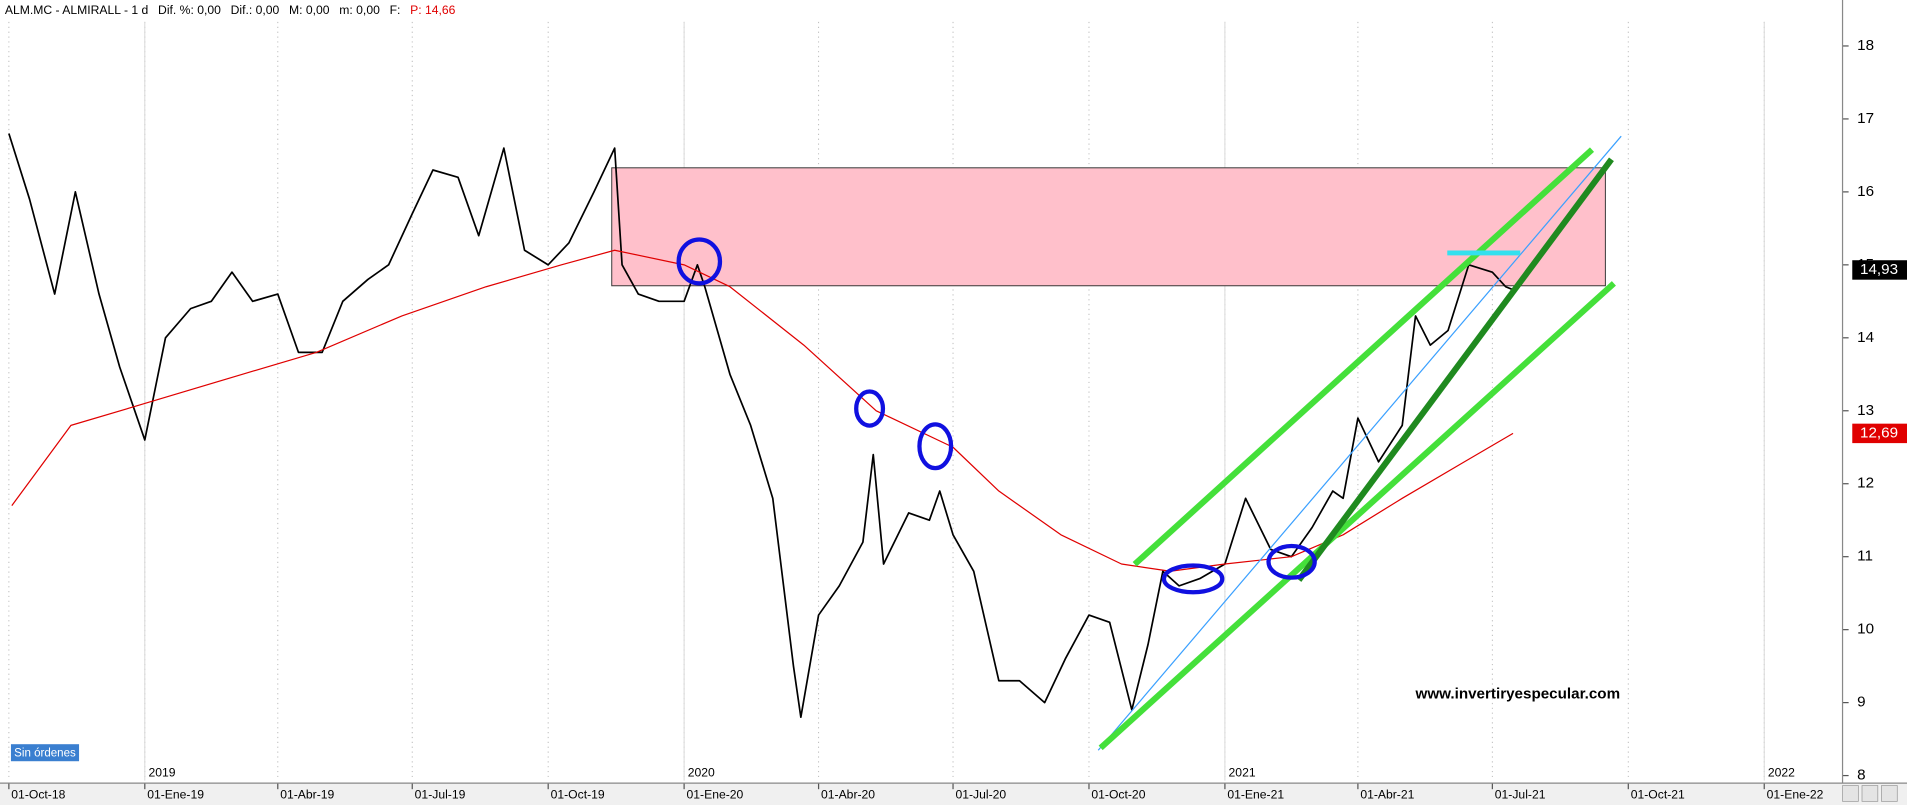 The image size is (1907, 805). Describe the element at coordinates (1865, 483) in the screenshot. I see `y-tick-label: 12` at that location.